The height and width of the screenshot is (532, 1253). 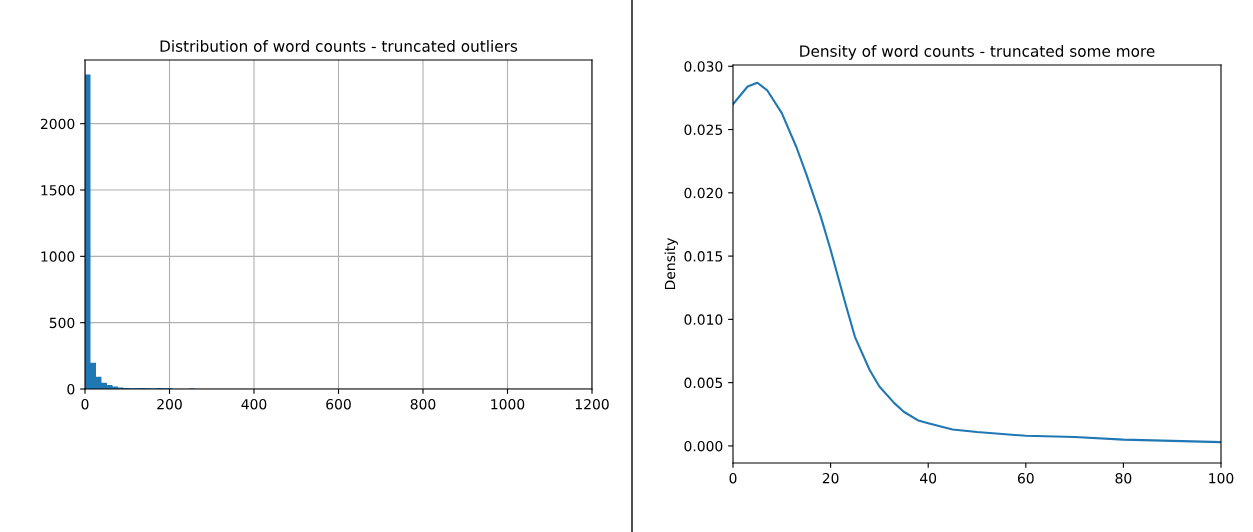 What do you see at coordinates (703, 446) in the screenshot?
I see `y-tick-label: 0.000` at bounding box center [703, 446].